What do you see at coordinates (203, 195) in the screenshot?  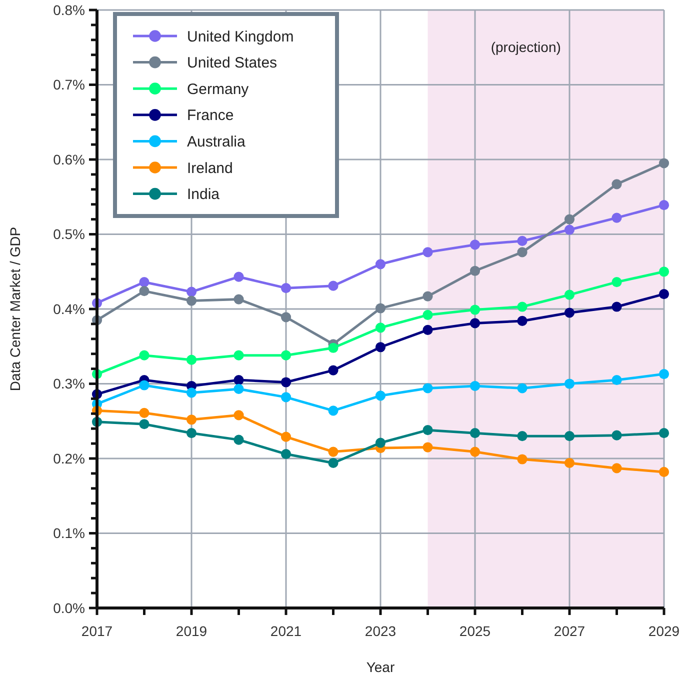 I see `legend-label: India` at bounding box center [203, 195].